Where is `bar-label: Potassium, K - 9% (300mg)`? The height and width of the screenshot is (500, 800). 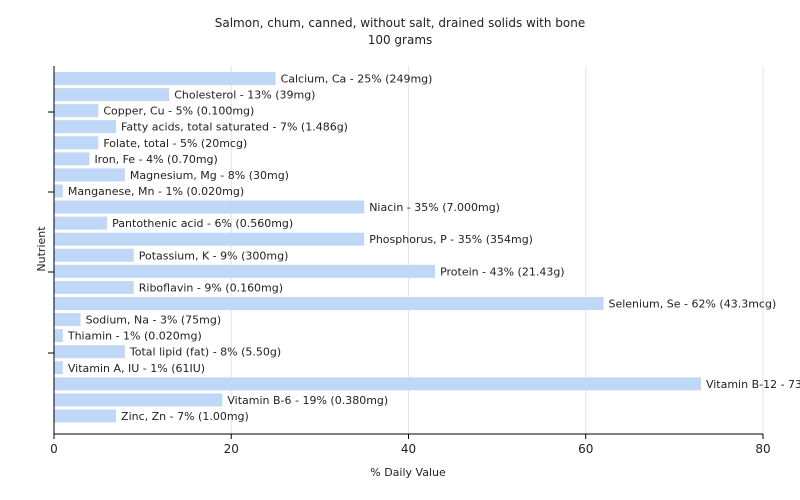
bar-label: Potassium, K - 9% (300mg) is located at coordinates (214, 255).